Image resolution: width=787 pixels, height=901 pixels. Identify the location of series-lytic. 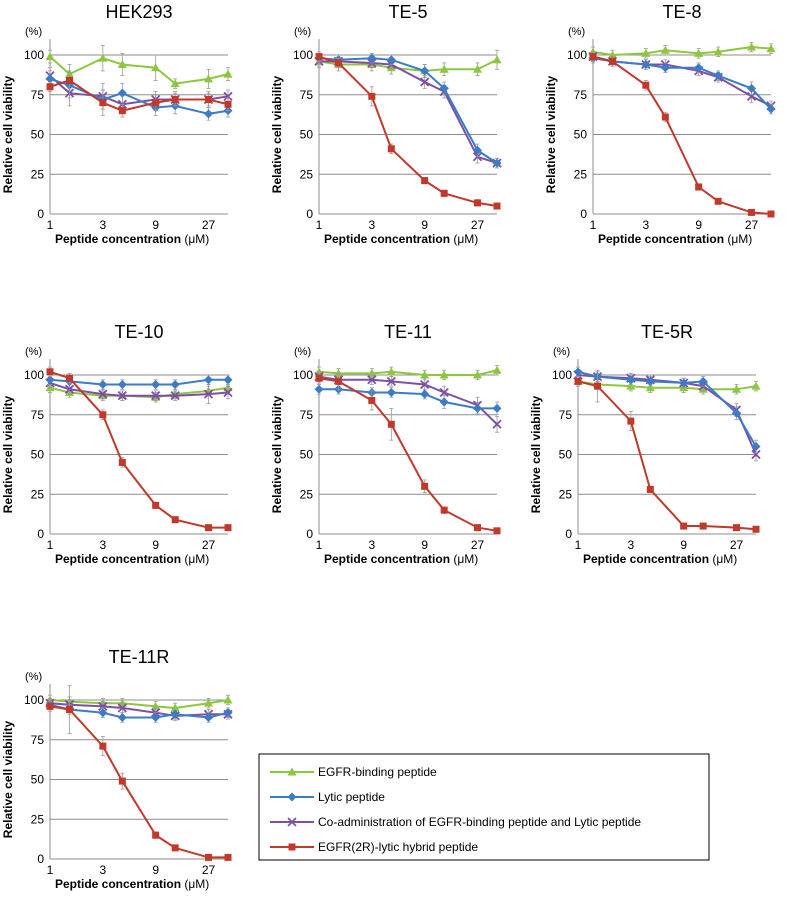
(408, 400).